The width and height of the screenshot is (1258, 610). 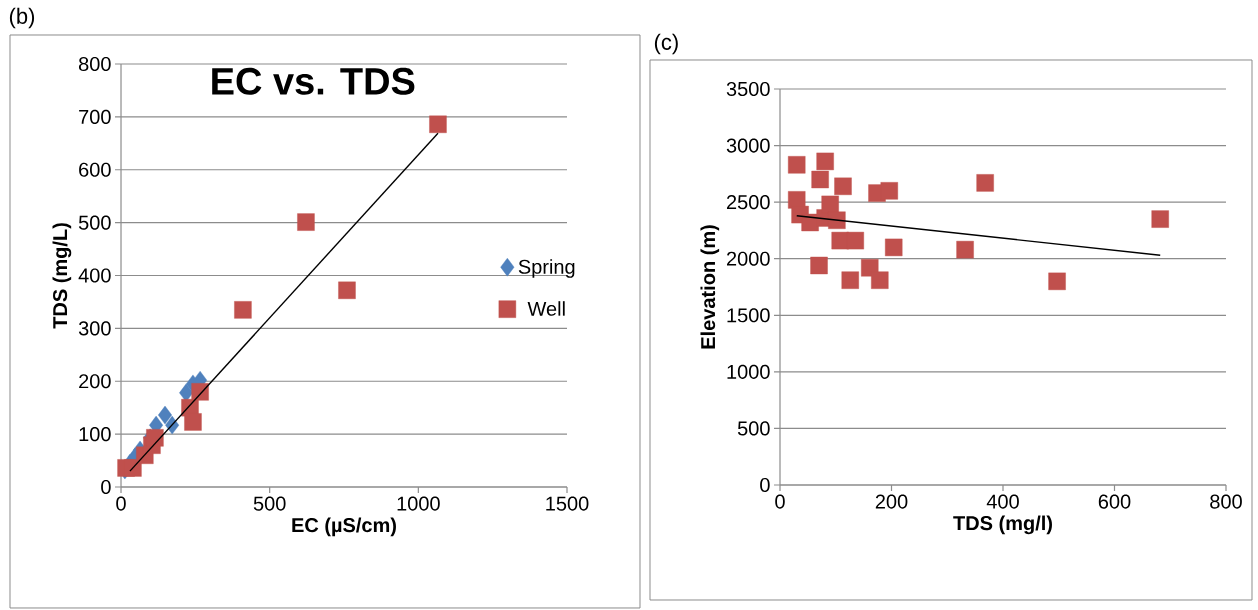 I want to click on y-tick-label: 3000, so click(x=748, y=145).